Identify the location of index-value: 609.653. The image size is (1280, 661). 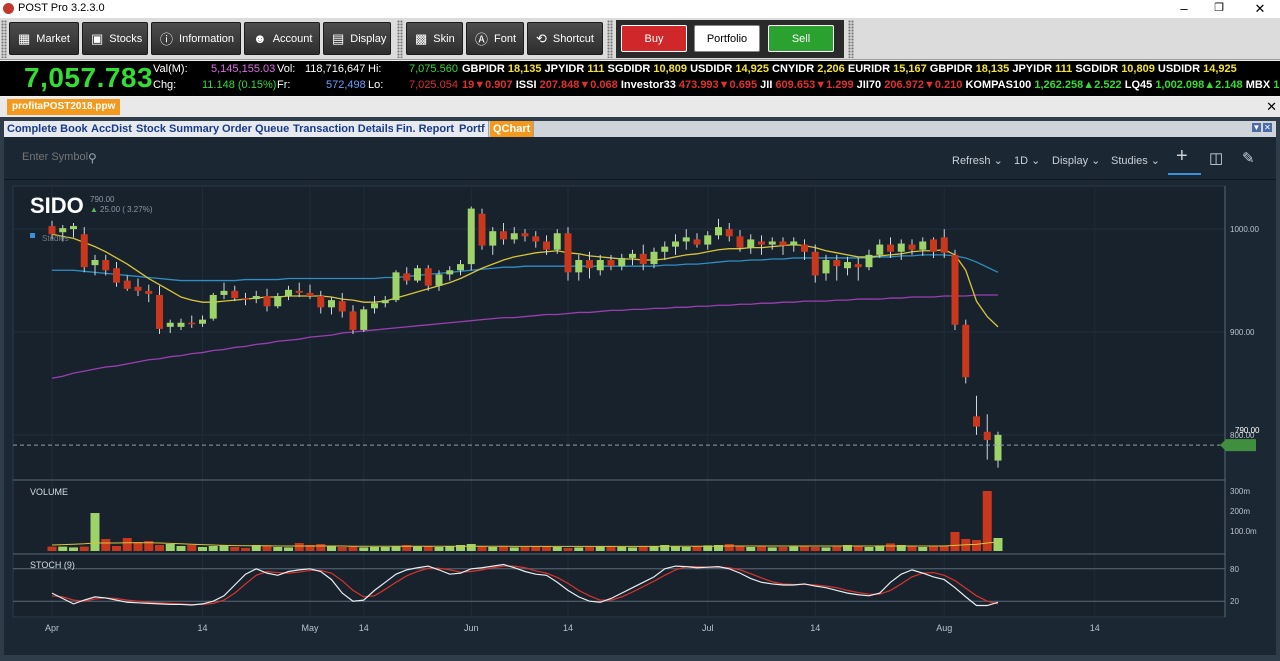
(795, 85).